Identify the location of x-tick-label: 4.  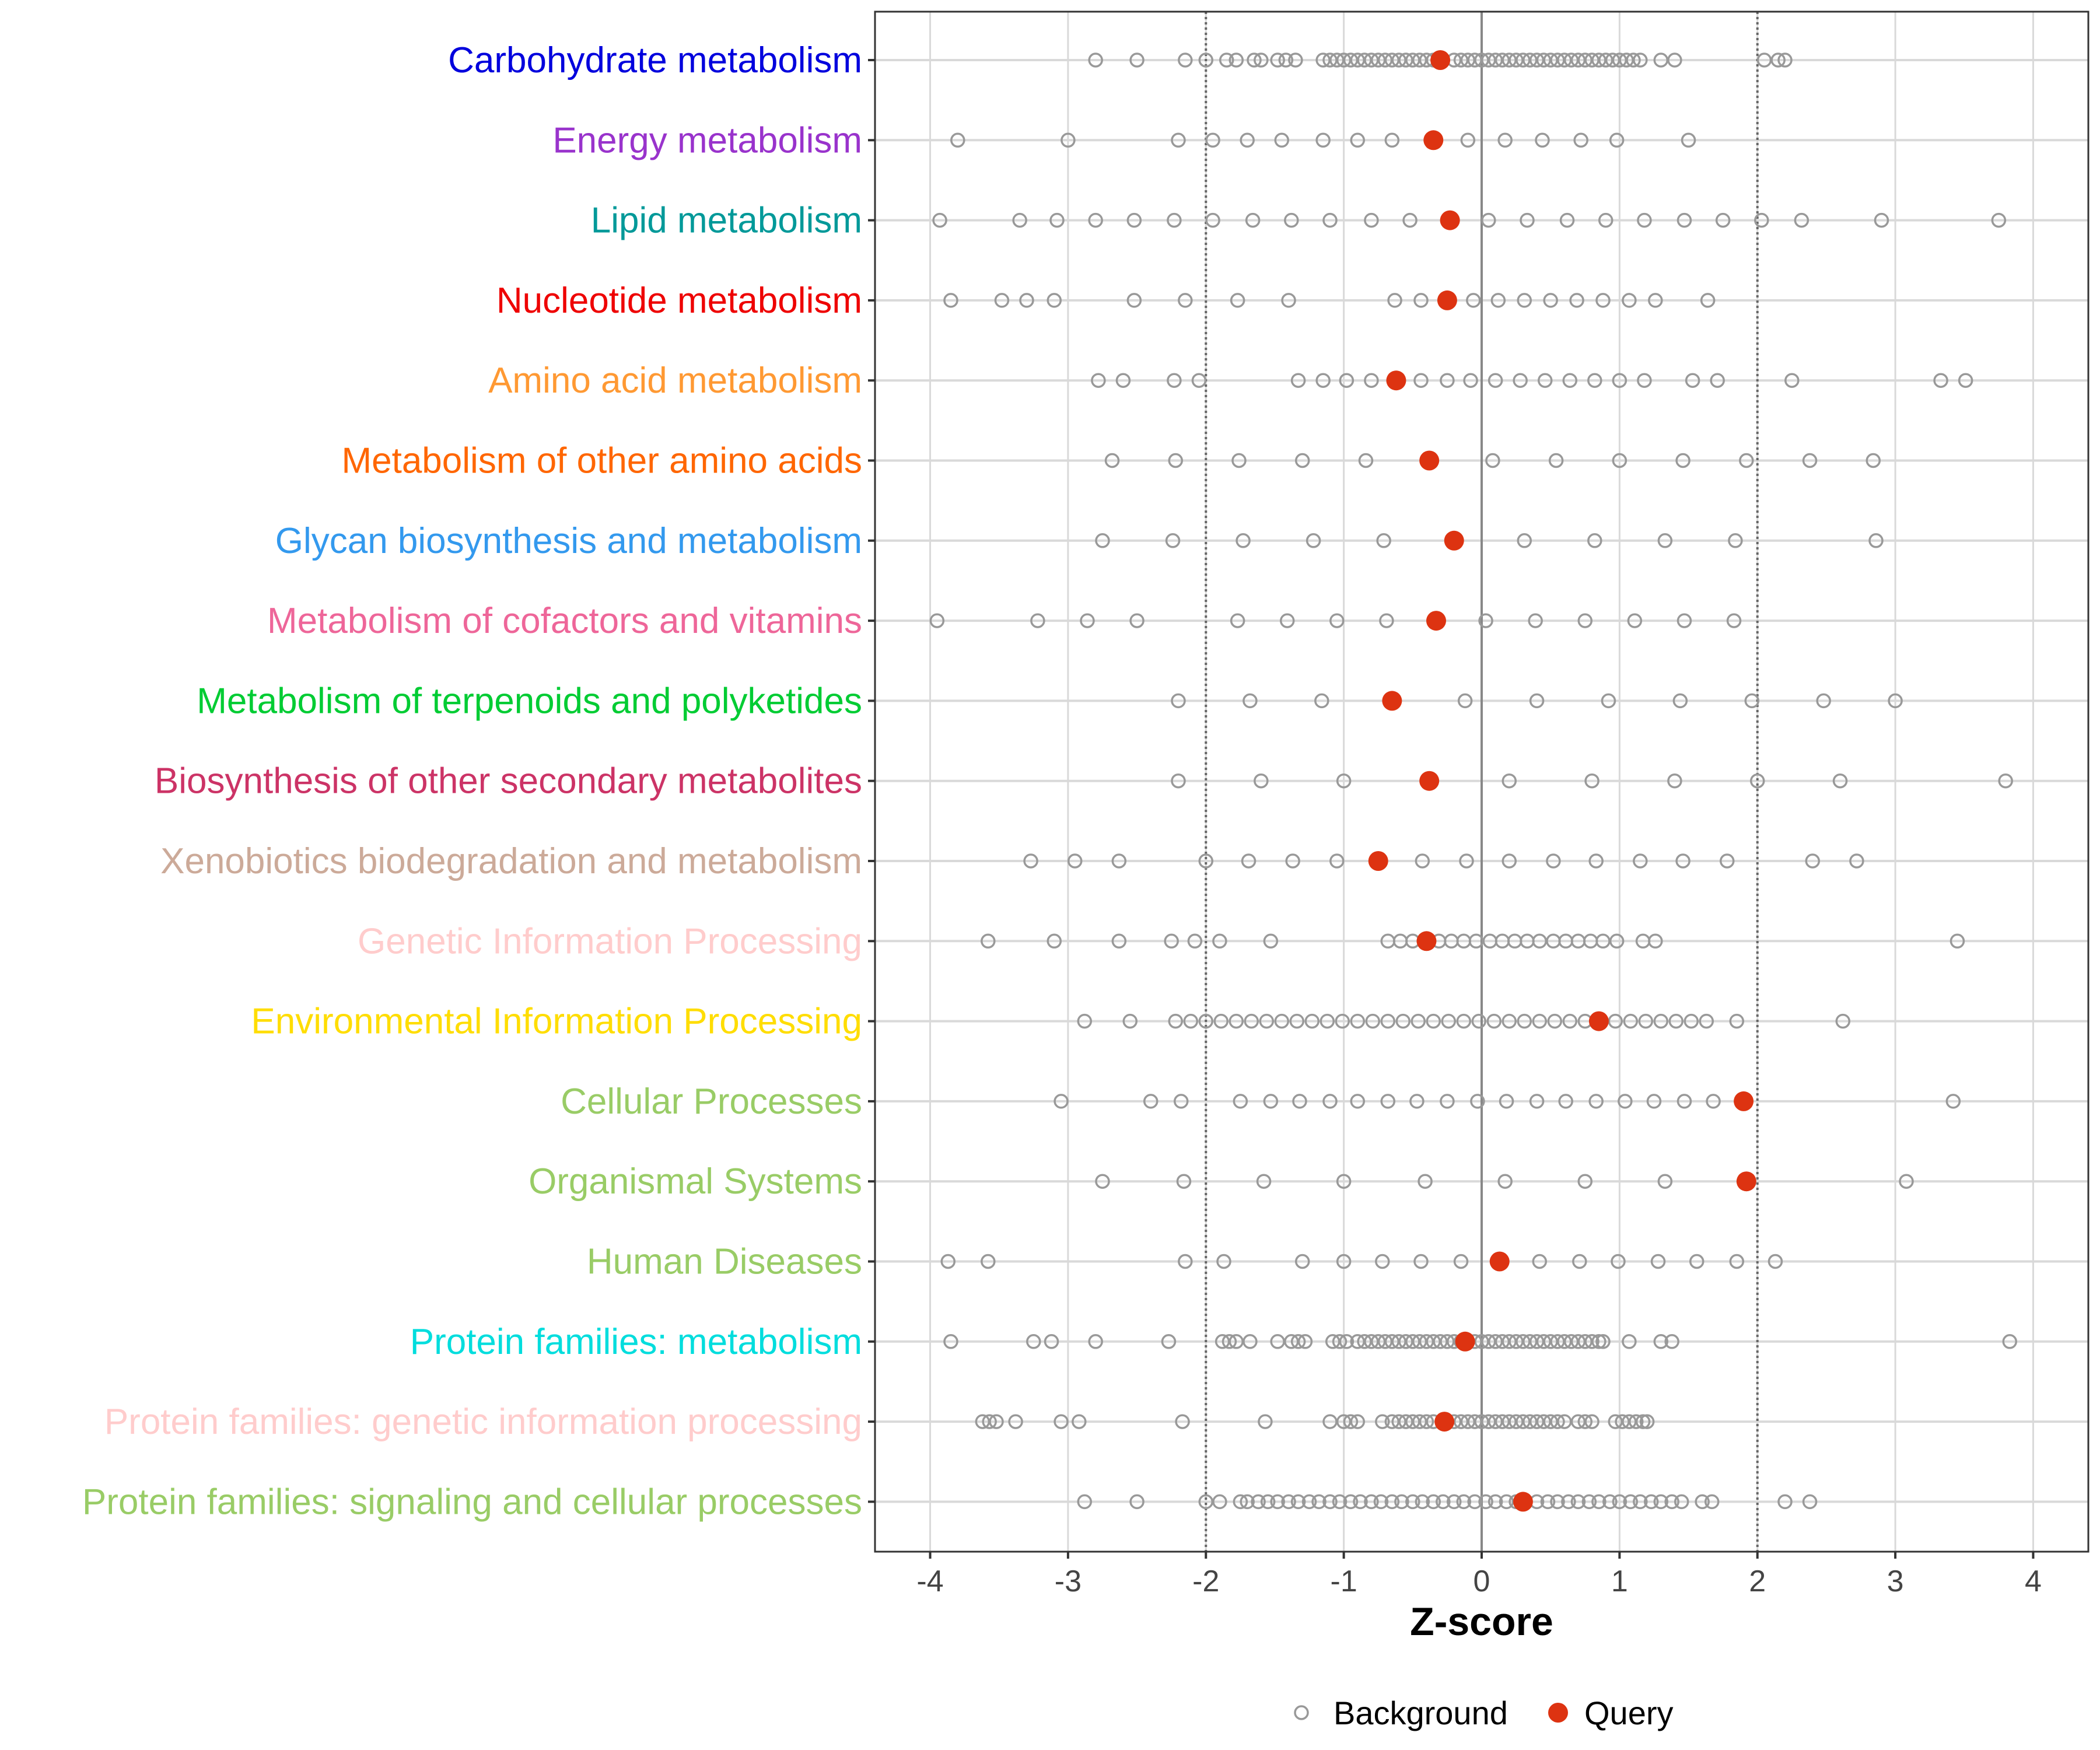
(2034, 1581).